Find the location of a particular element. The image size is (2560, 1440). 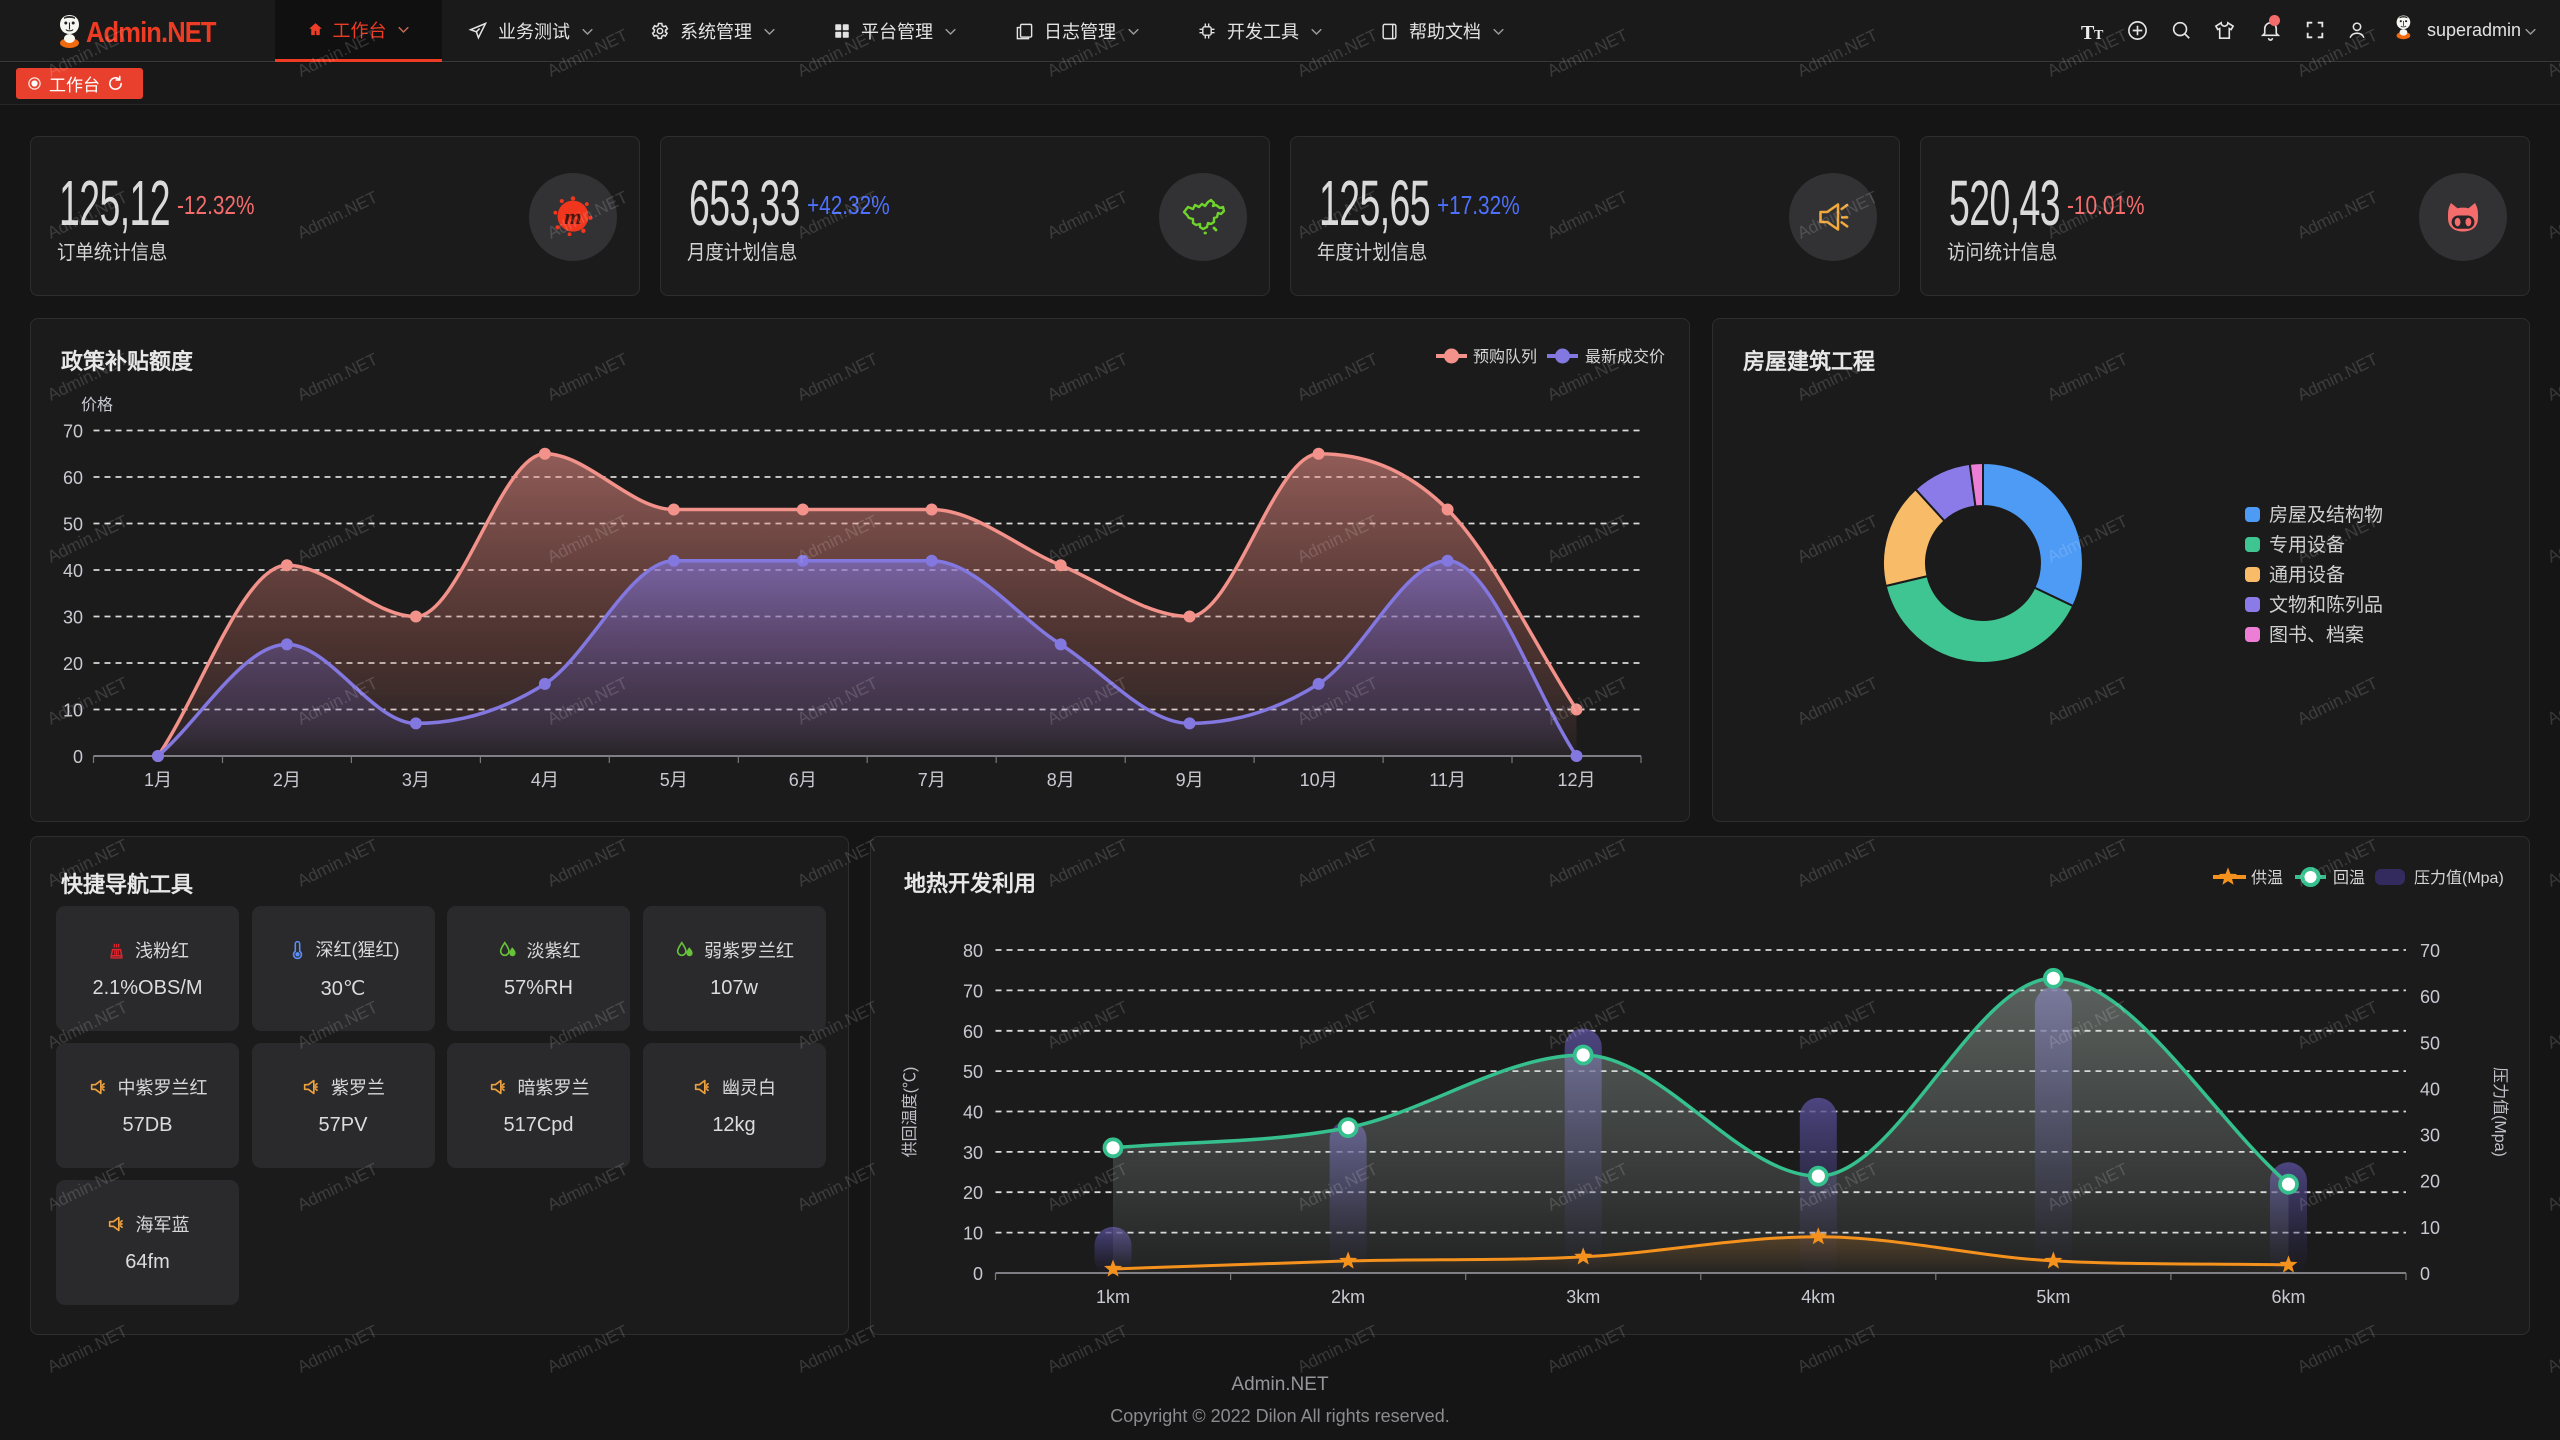

svg-text: 供回温度(℃) is located at coordinates (910, 1112).